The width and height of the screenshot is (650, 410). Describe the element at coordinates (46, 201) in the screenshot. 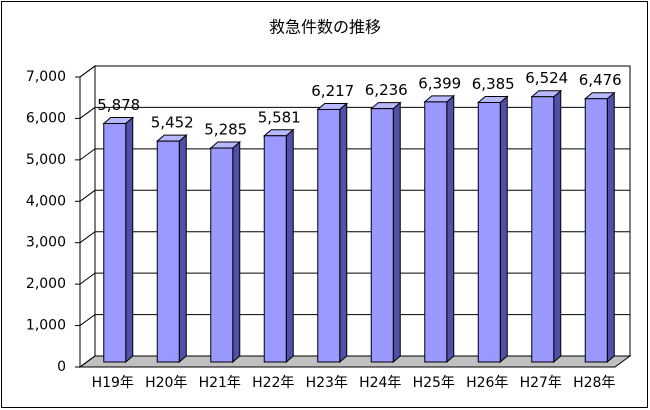

I see `y-tick-label: 4,000` at that location.